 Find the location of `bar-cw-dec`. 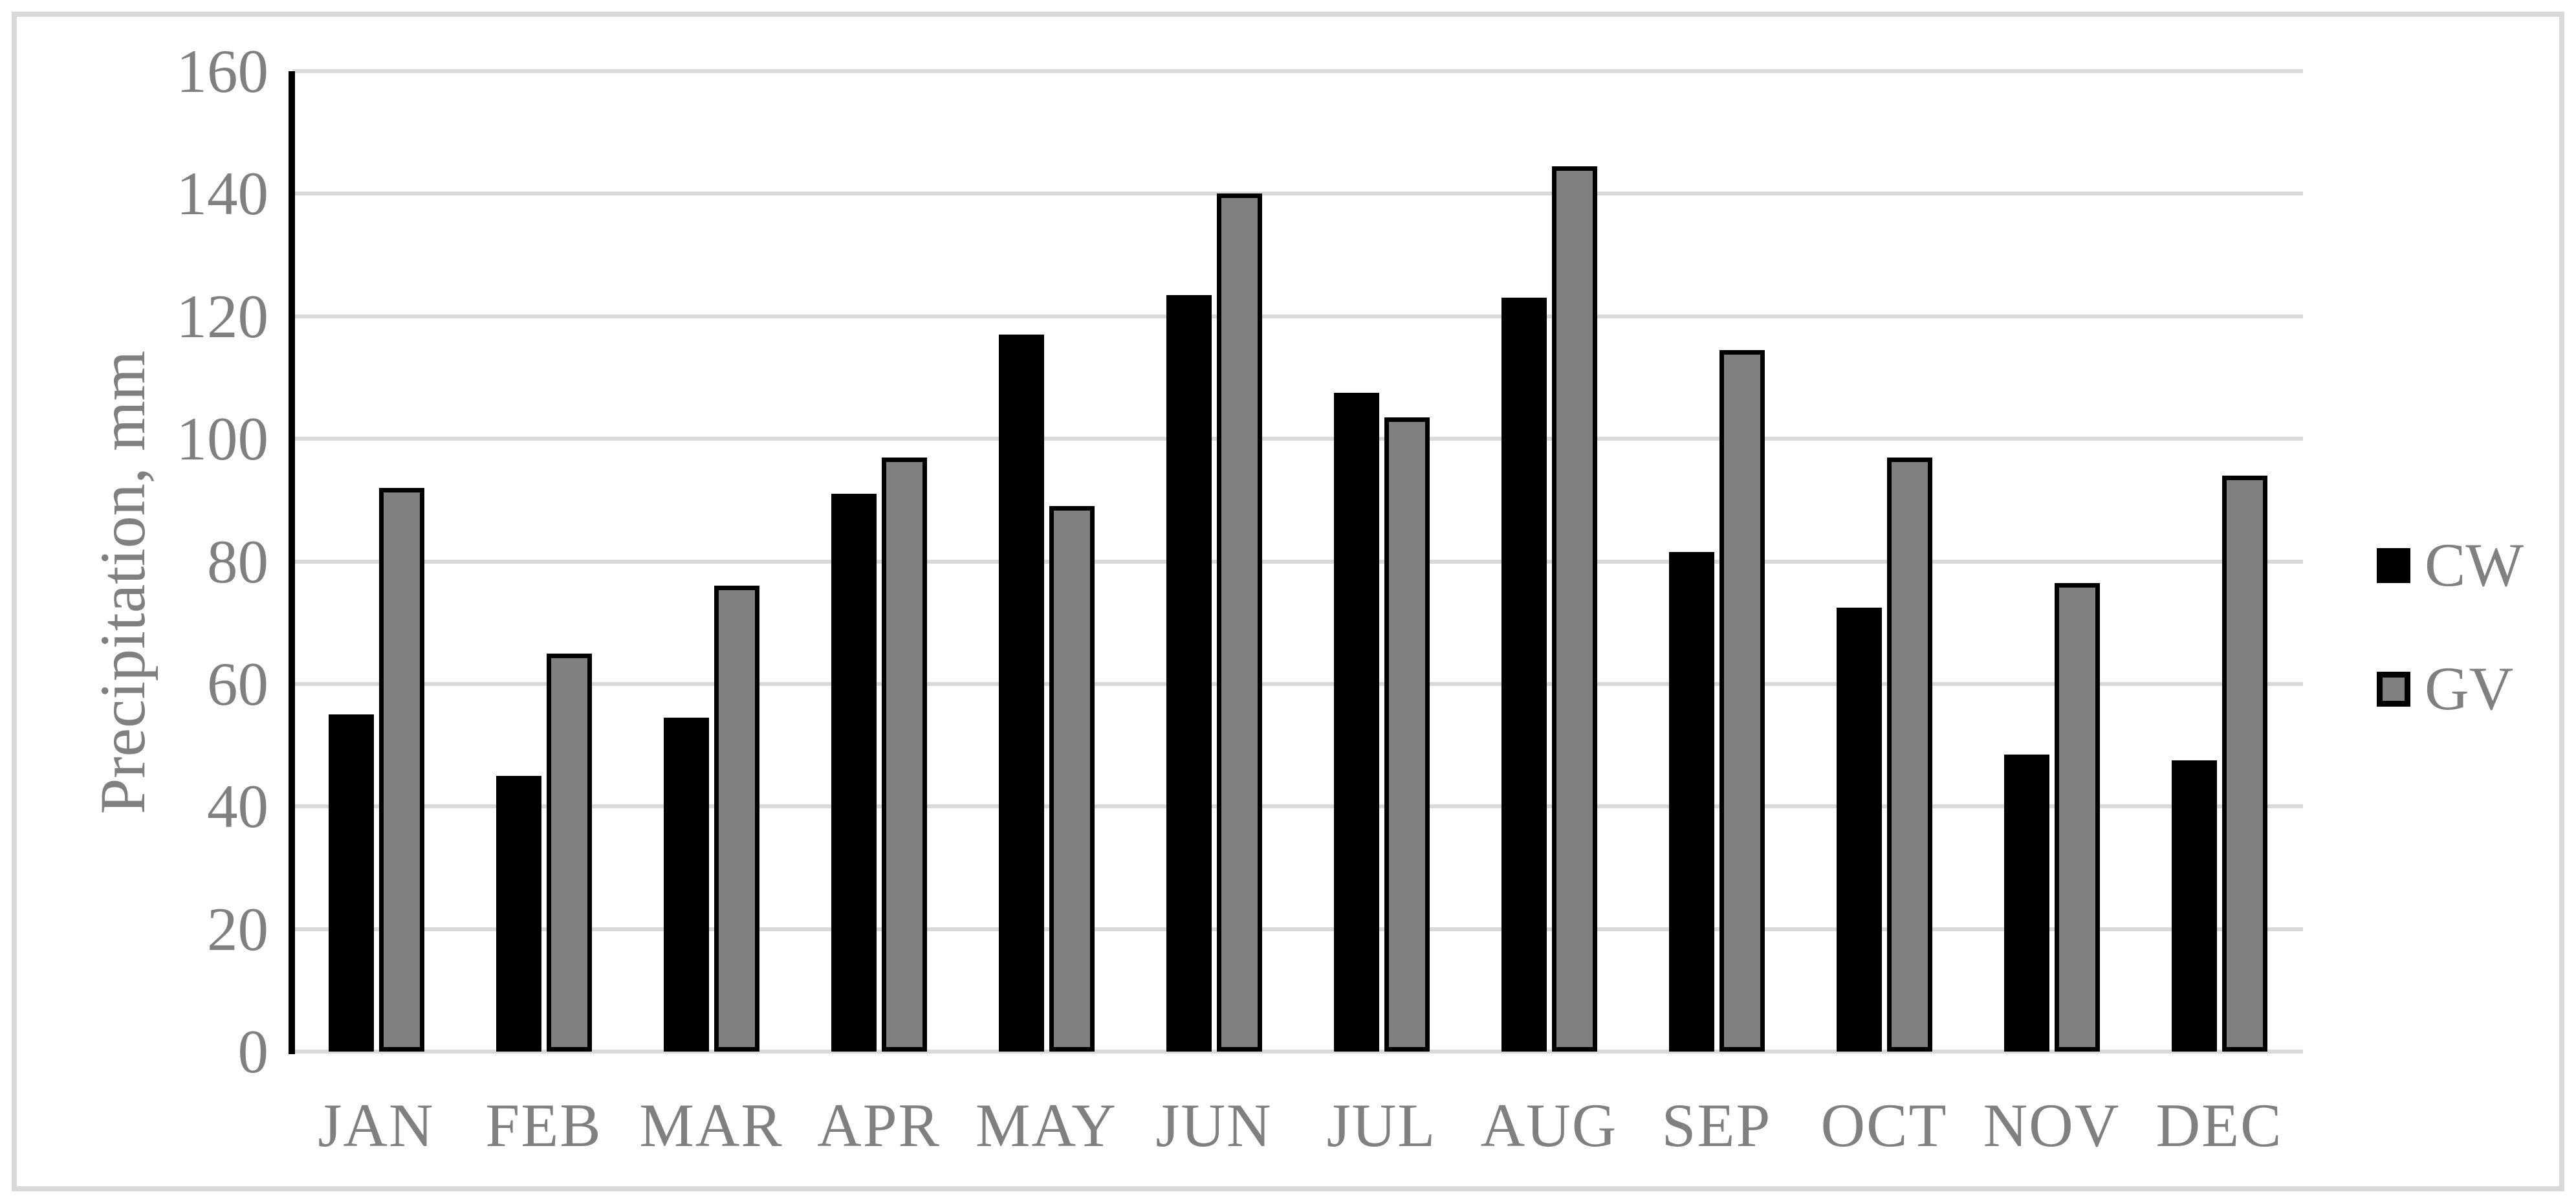

bar-cw-dec is located at coordinates (2194, 906).